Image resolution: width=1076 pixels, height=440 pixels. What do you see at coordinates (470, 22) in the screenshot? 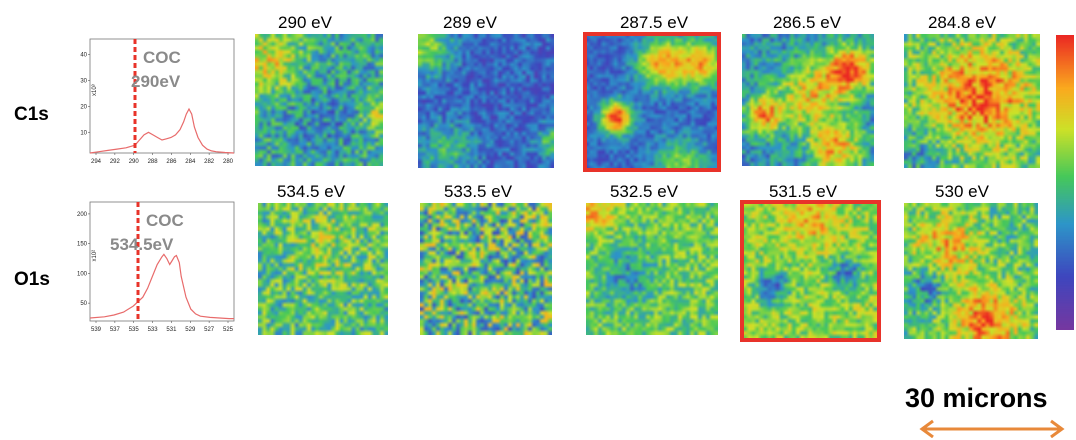
I see `map-title: 289 eV` at bounding box center [470, 22].